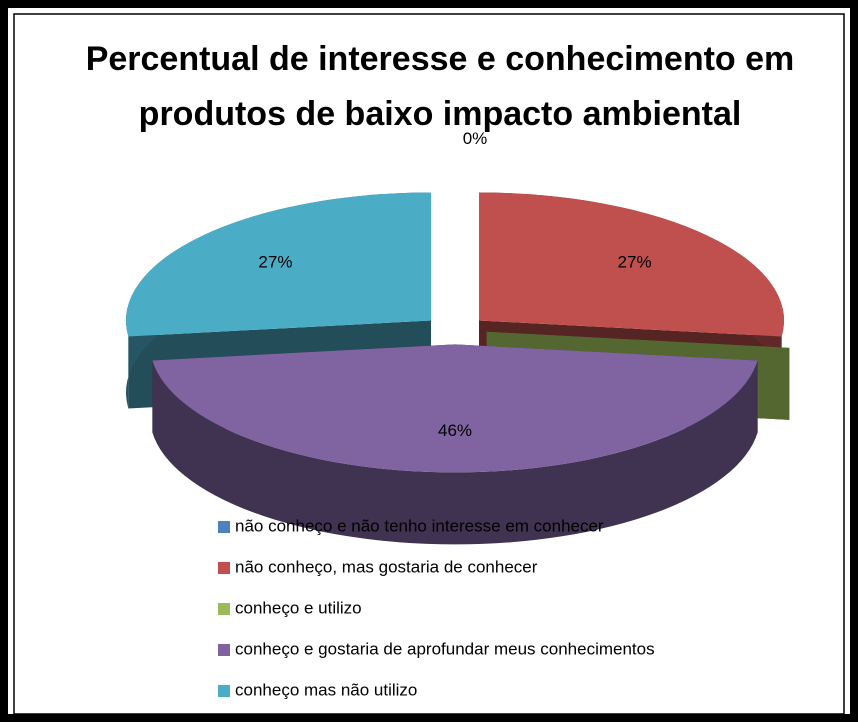 This screenshot has height=722, width=858. I want to click on data-label: 46%, so click(455, 430).